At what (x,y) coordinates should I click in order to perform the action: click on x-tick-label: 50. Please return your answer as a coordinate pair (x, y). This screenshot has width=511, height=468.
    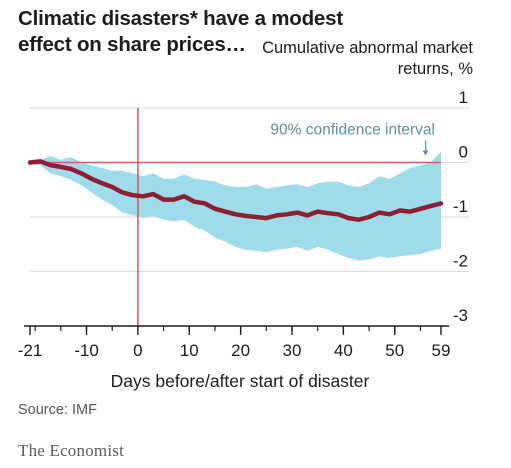
    Looking at the image, I should click on (394, 350).